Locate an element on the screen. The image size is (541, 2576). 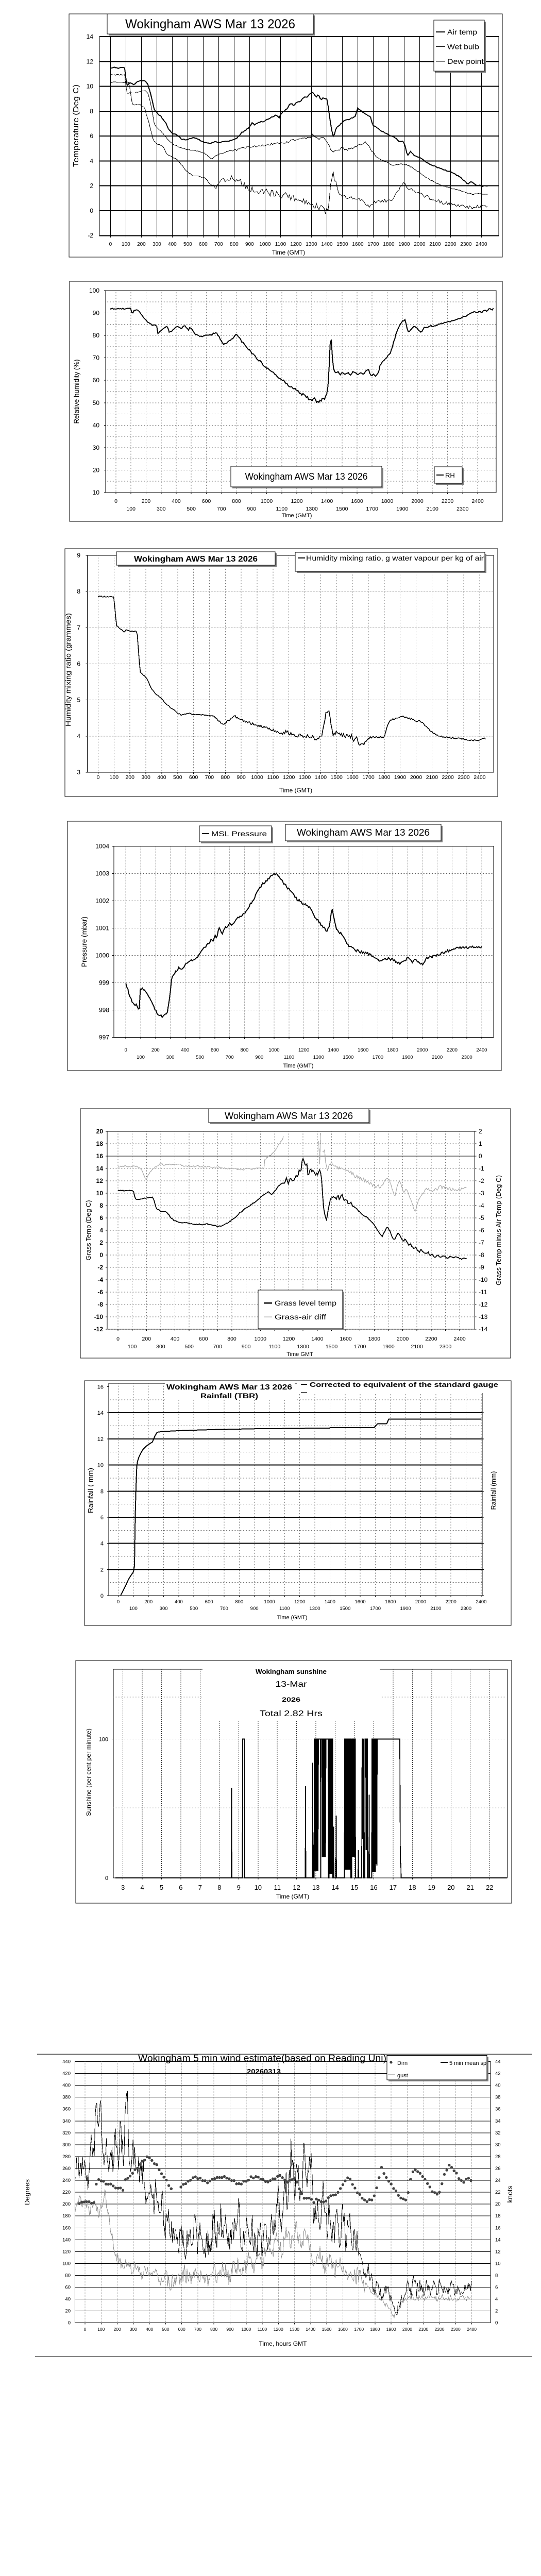
svg-text: knots is located at coordinates (510, 2194).